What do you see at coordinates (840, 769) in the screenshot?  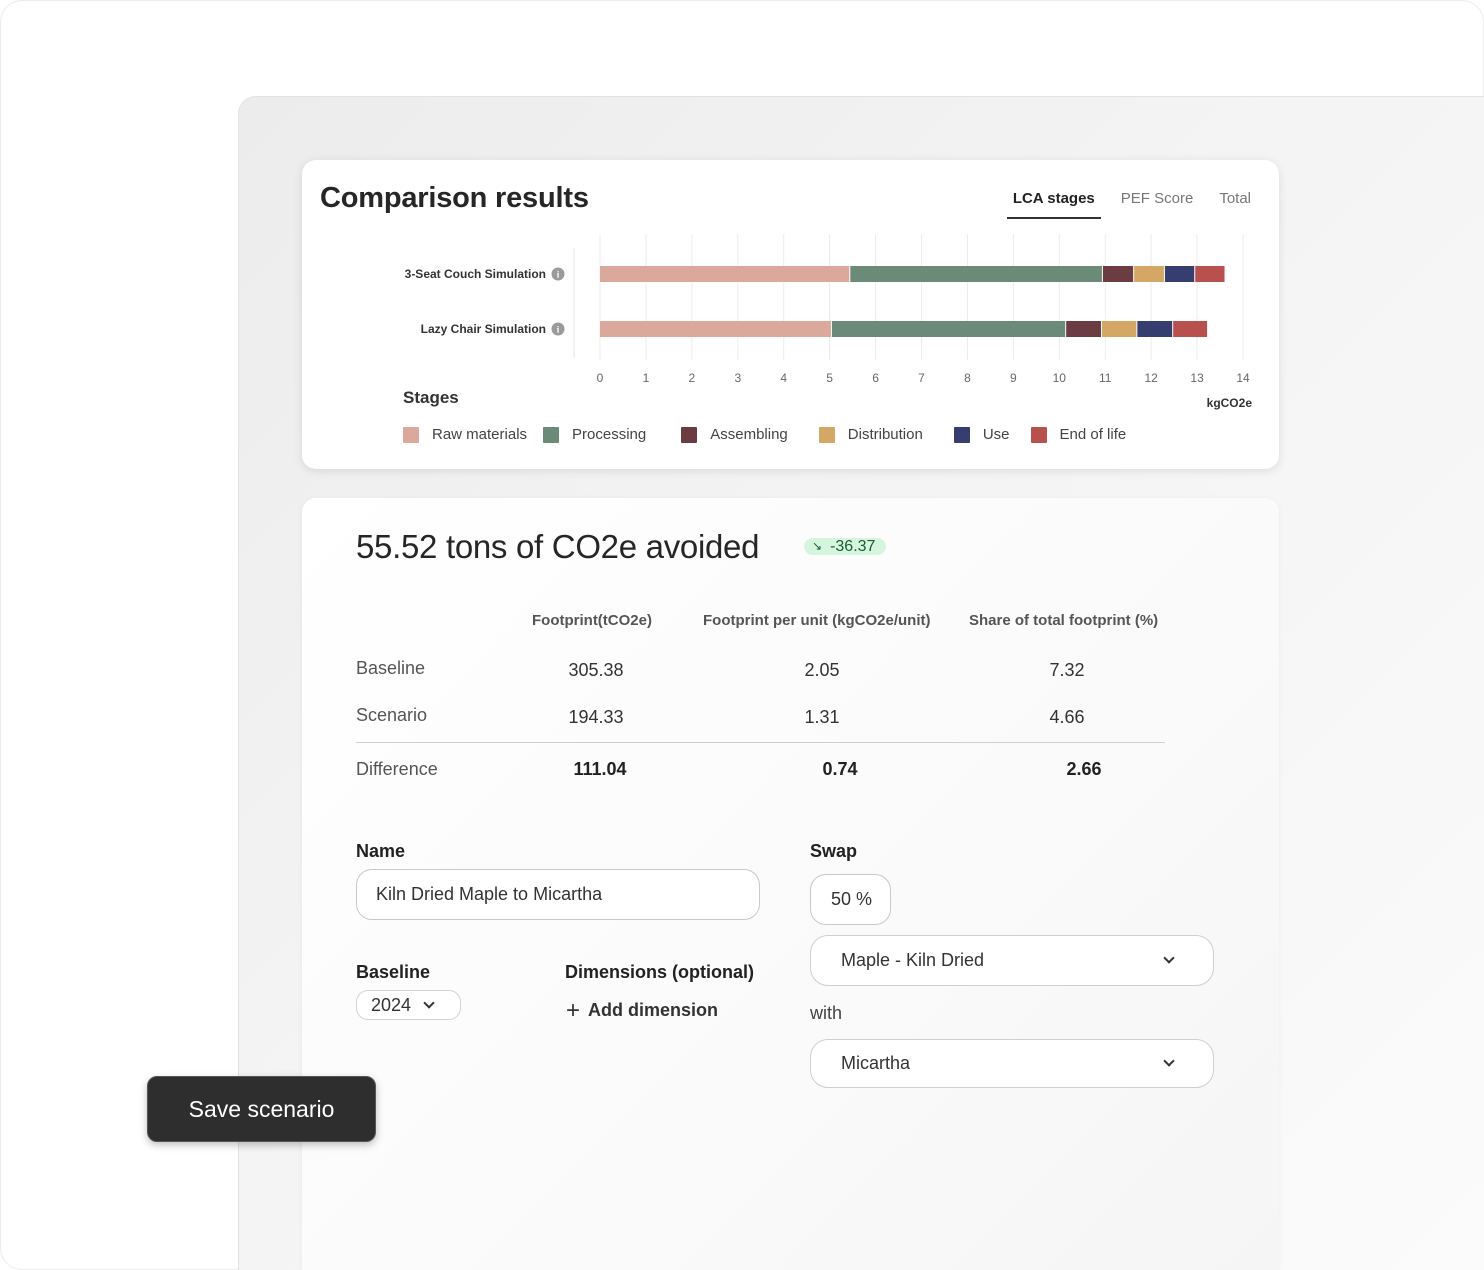 I see `difference-per-unit: 0.74` at bounding box center [840, 769].